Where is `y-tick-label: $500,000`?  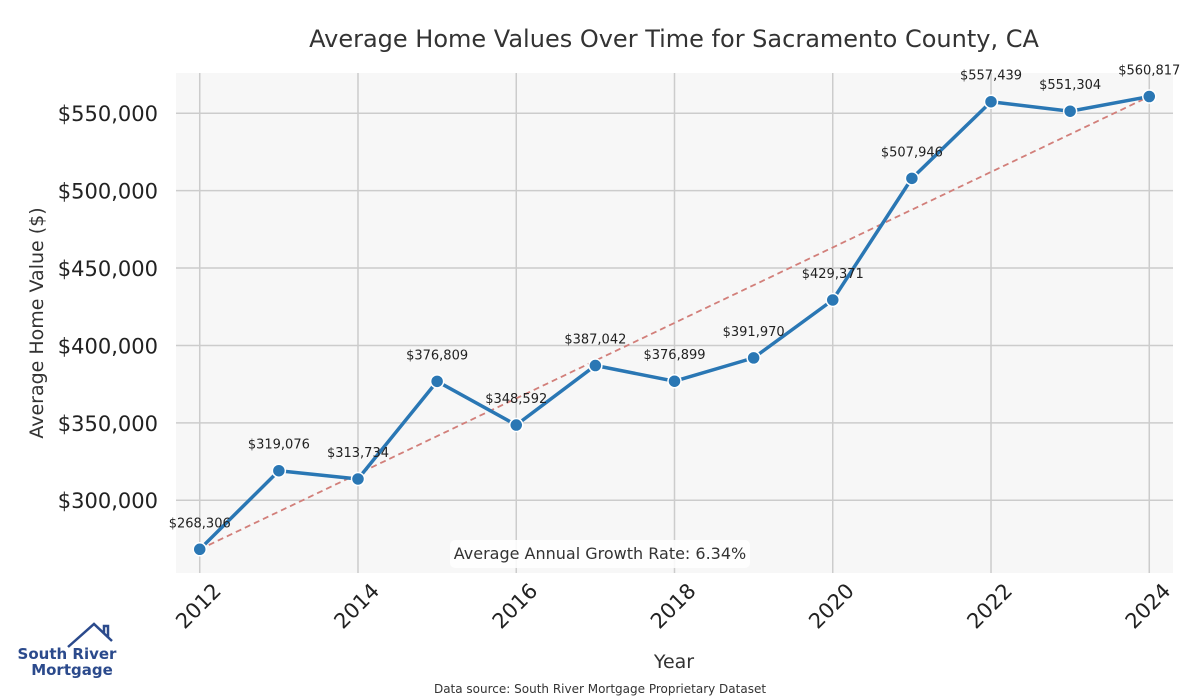
y-tick-label: $500,000 is located at coordinates (108, 192).